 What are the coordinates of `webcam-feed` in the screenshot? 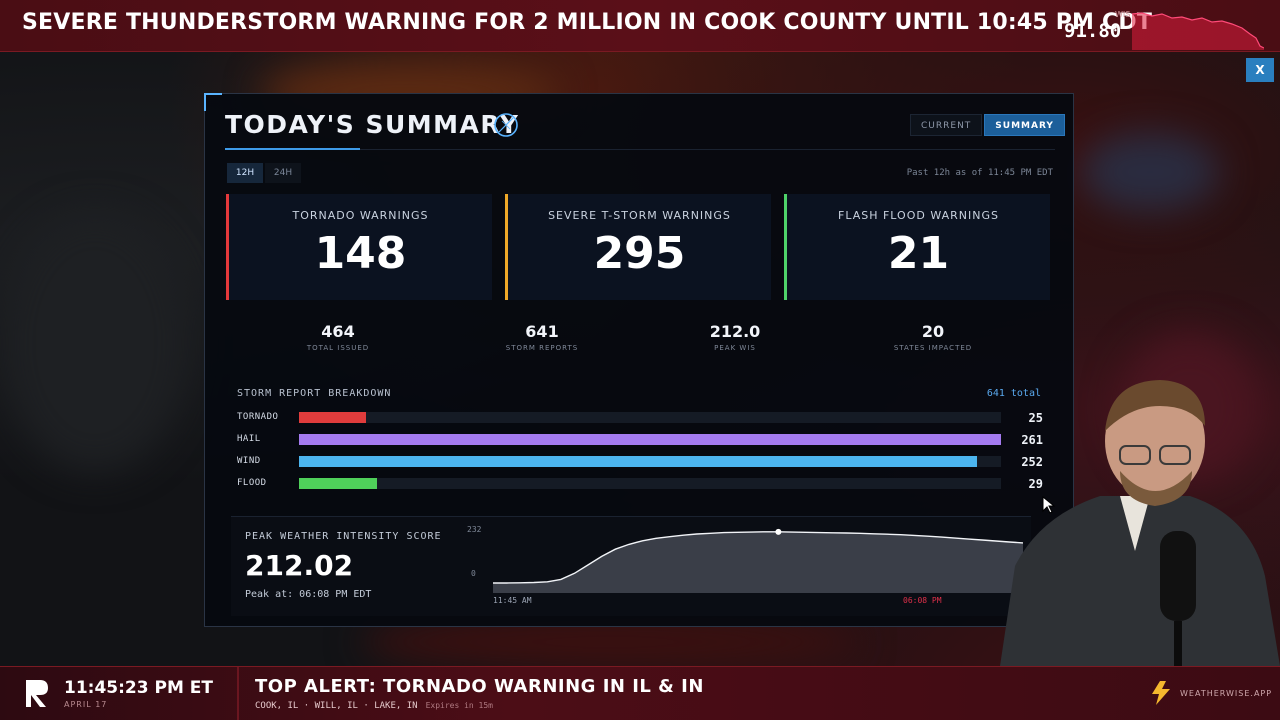 It's located at (1120, 521).